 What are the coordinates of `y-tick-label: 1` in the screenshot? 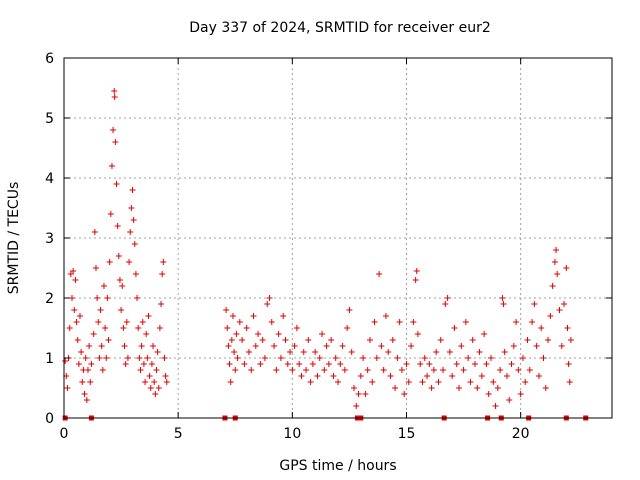 It's located at (49, 359).